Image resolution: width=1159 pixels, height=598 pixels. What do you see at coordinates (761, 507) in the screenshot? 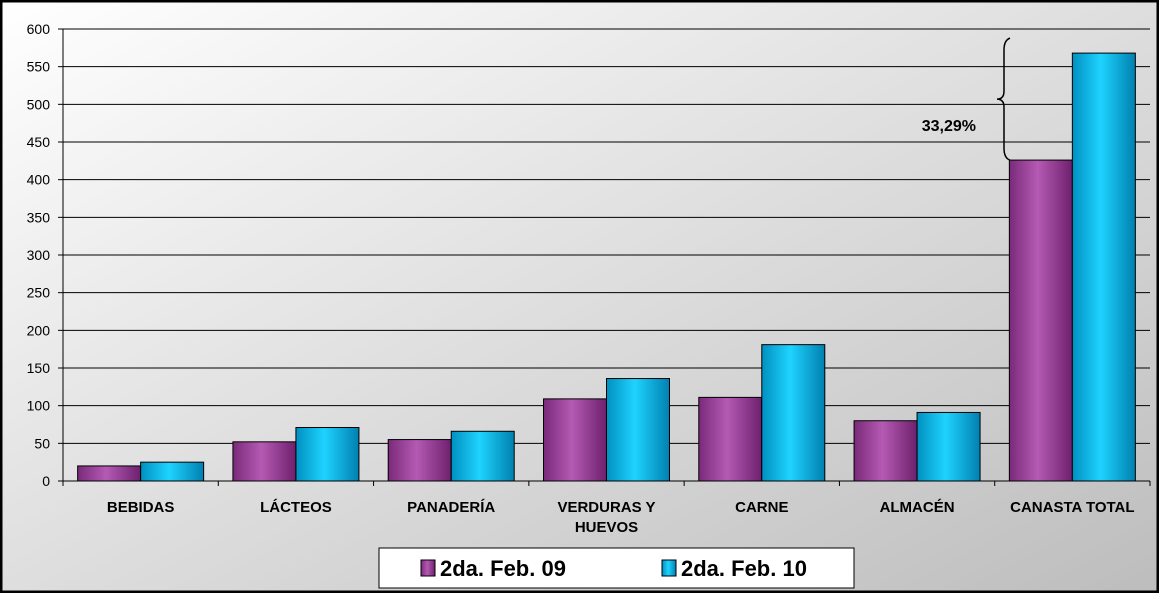
I see `category-label: CARNE` at bounding box center [761, 507].